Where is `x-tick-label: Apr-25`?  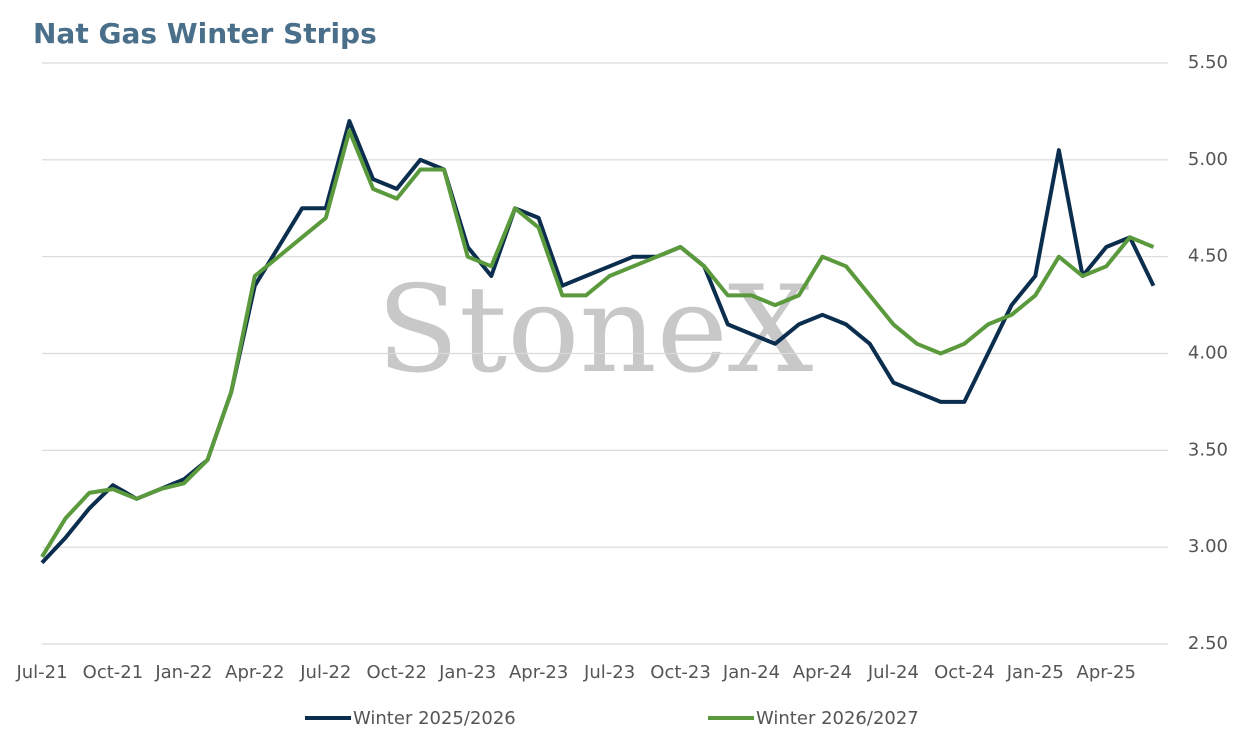 x-tick-label: Apr-25 is located at coordinates (1106, 672).